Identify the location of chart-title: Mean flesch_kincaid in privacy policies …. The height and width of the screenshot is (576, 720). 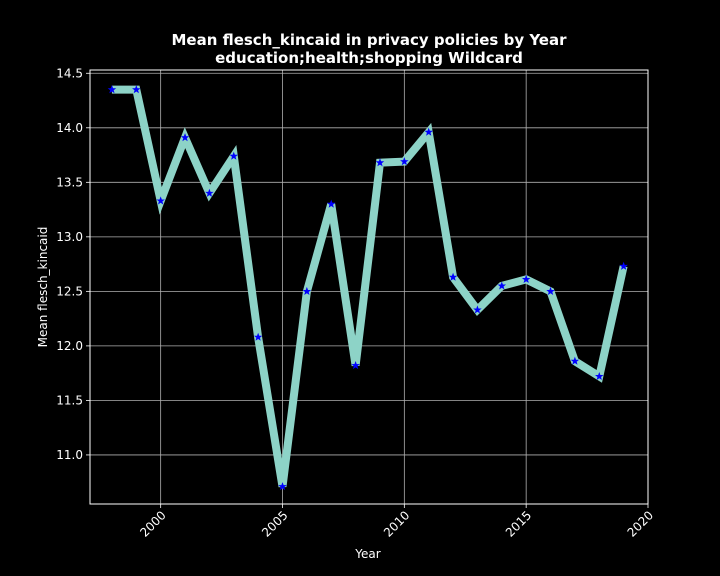
(369, 40).